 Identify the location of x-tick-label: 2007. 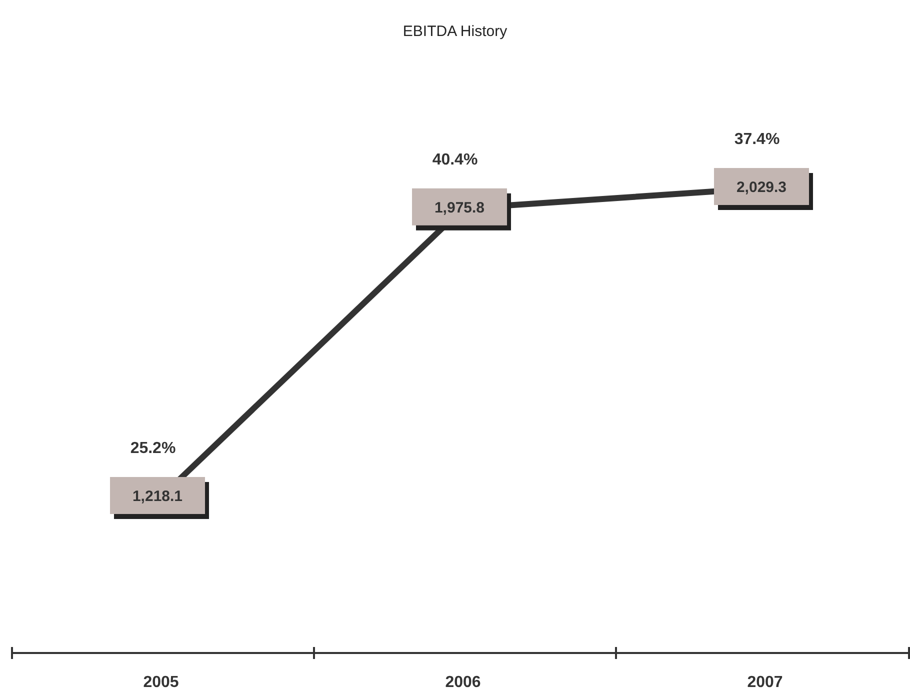
(765, 682).